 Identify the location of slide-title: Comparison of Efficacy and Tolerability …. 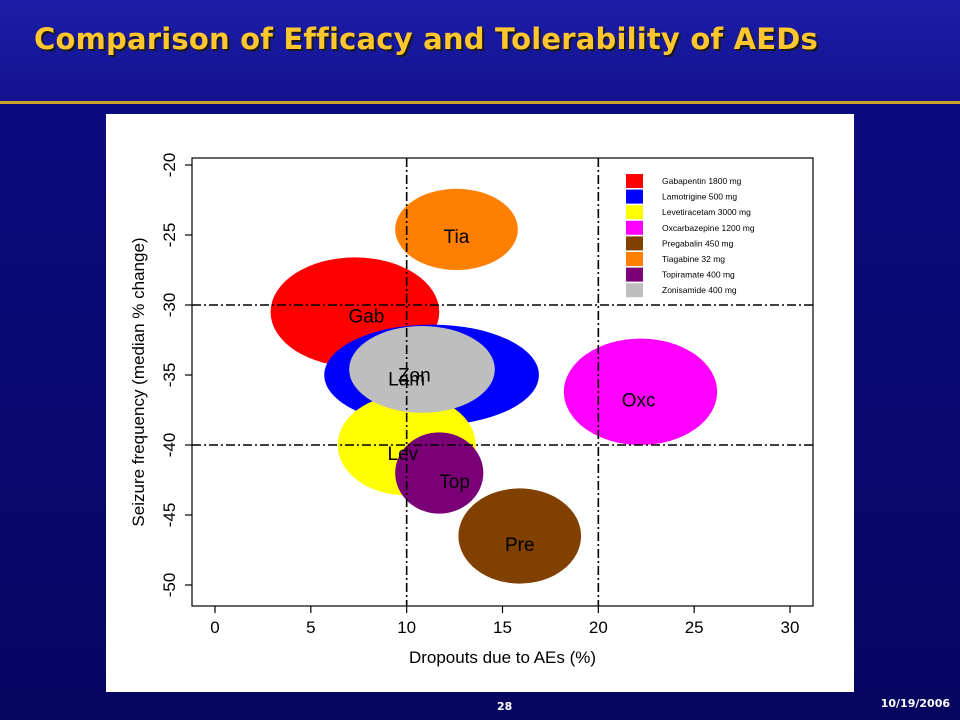
(426, 39).